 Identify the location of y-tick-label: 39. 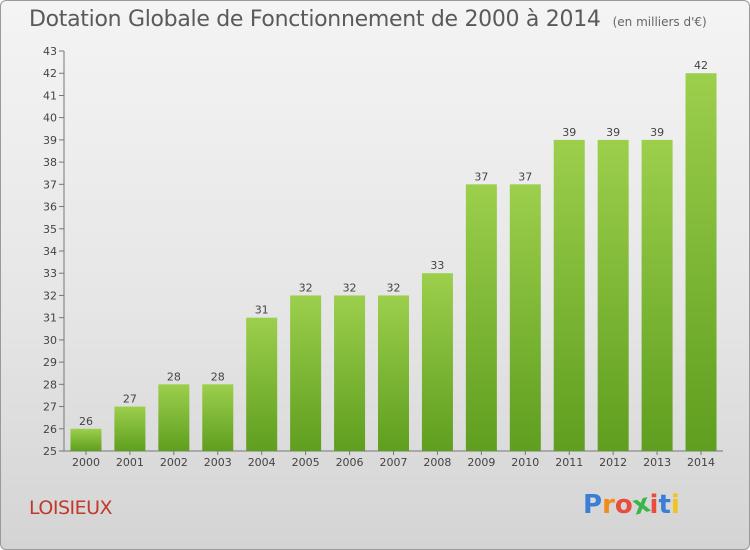
(50, 140).